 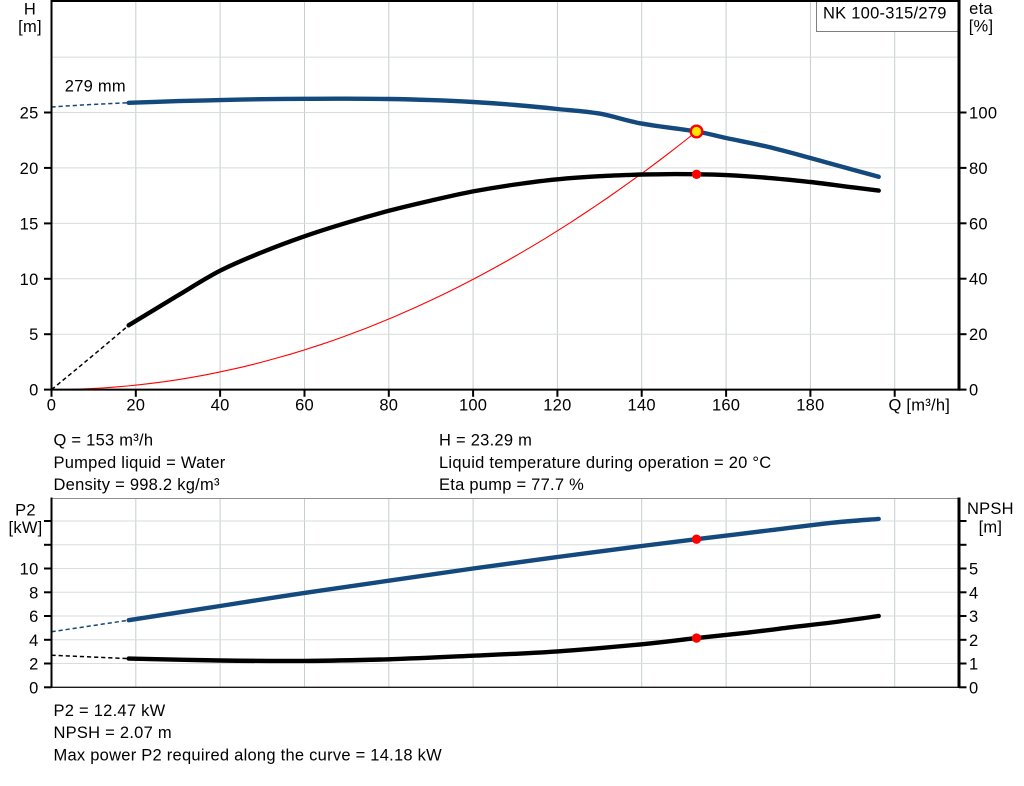 I want to click on svg-text: 25, so click(x=29, y=114).